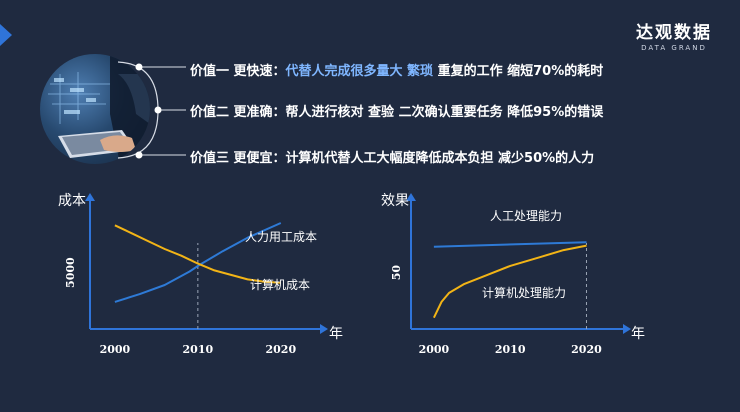 This screenshot has height=412, width=740. What do you see at coordinates (151, 110) in the screenshot?
I see `connector-bracket` at bounding box center [151, 110].